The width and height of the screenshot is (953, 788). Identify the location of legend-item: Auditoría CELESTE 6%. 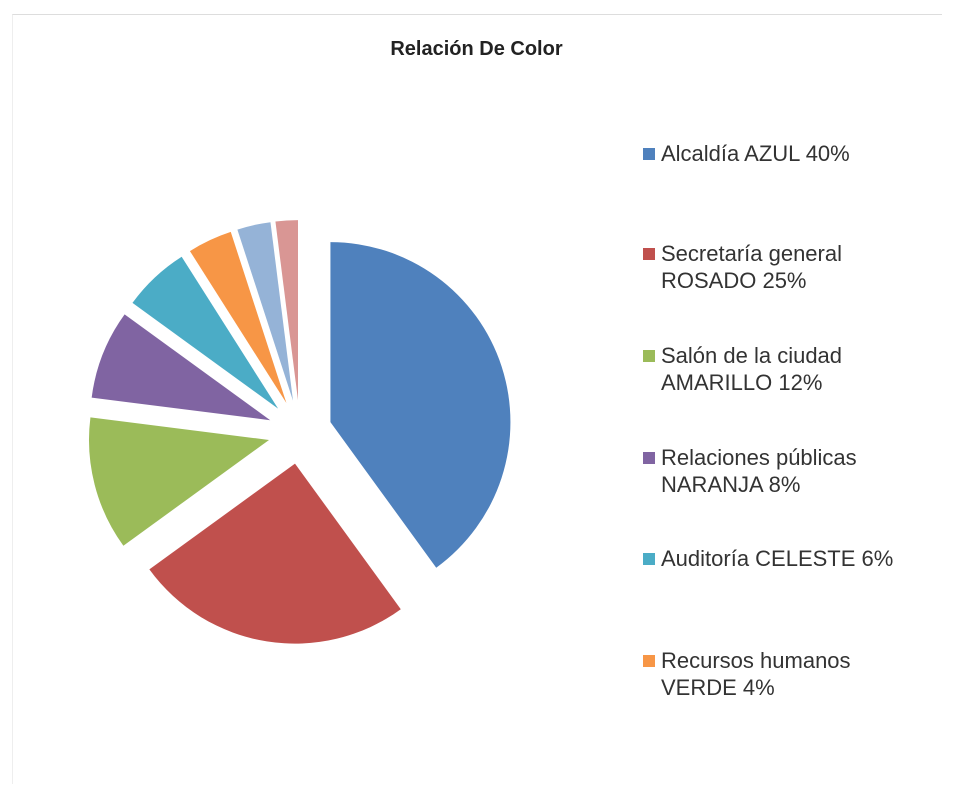
(793, 558).